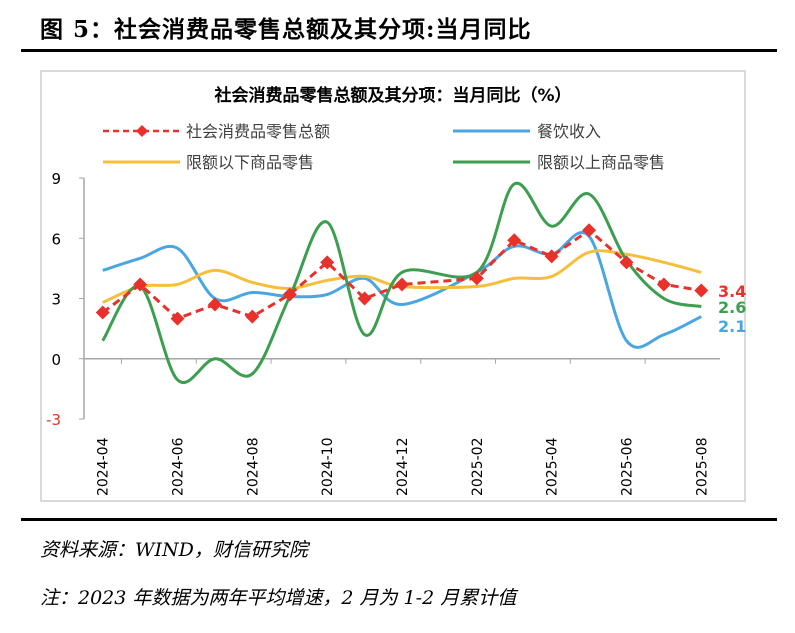 The height and width of the screenshot is (633, 795). I want to click on x-tick-label: 2025-02, so click(478, 467).